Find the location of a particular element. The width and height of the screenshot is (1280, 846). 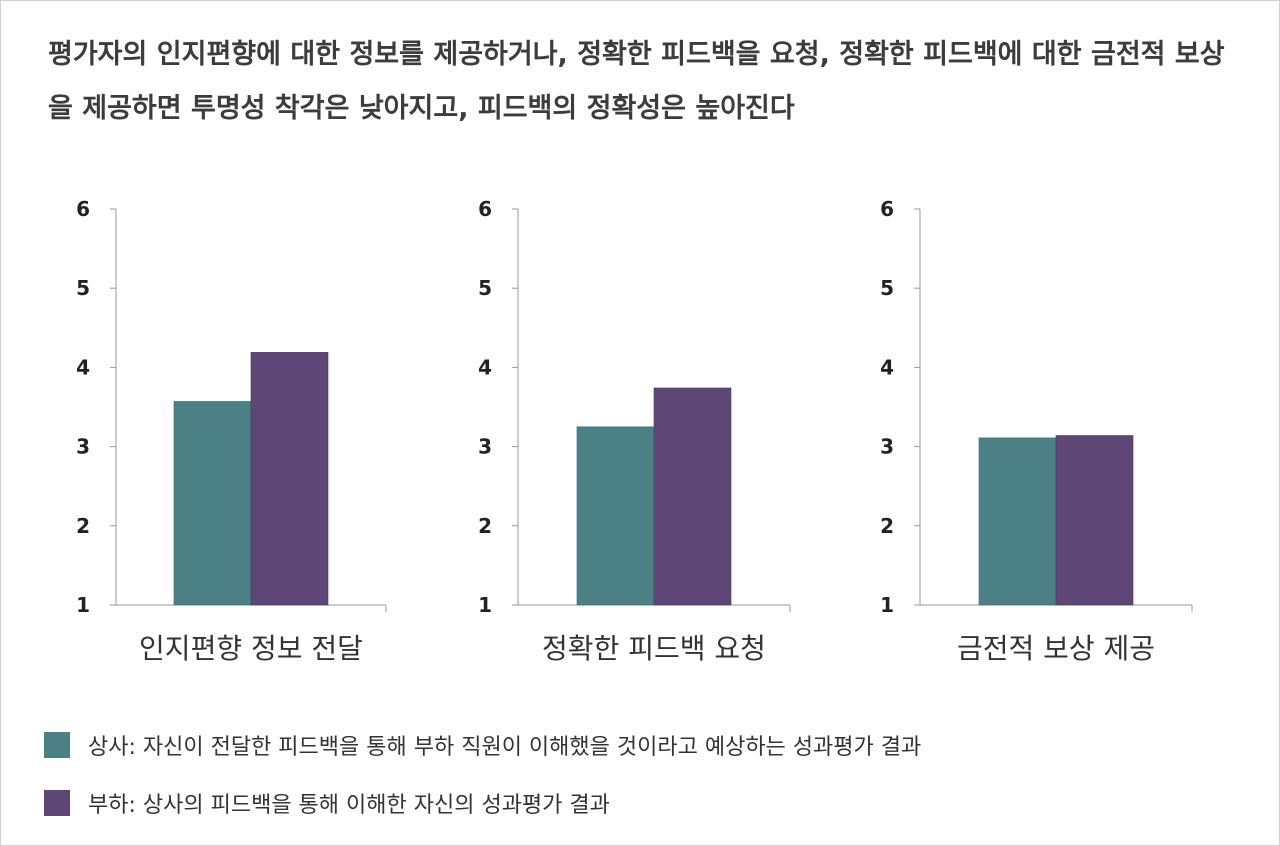

y-tick-label-3-6: 6 is located at coordinates (887, 209).